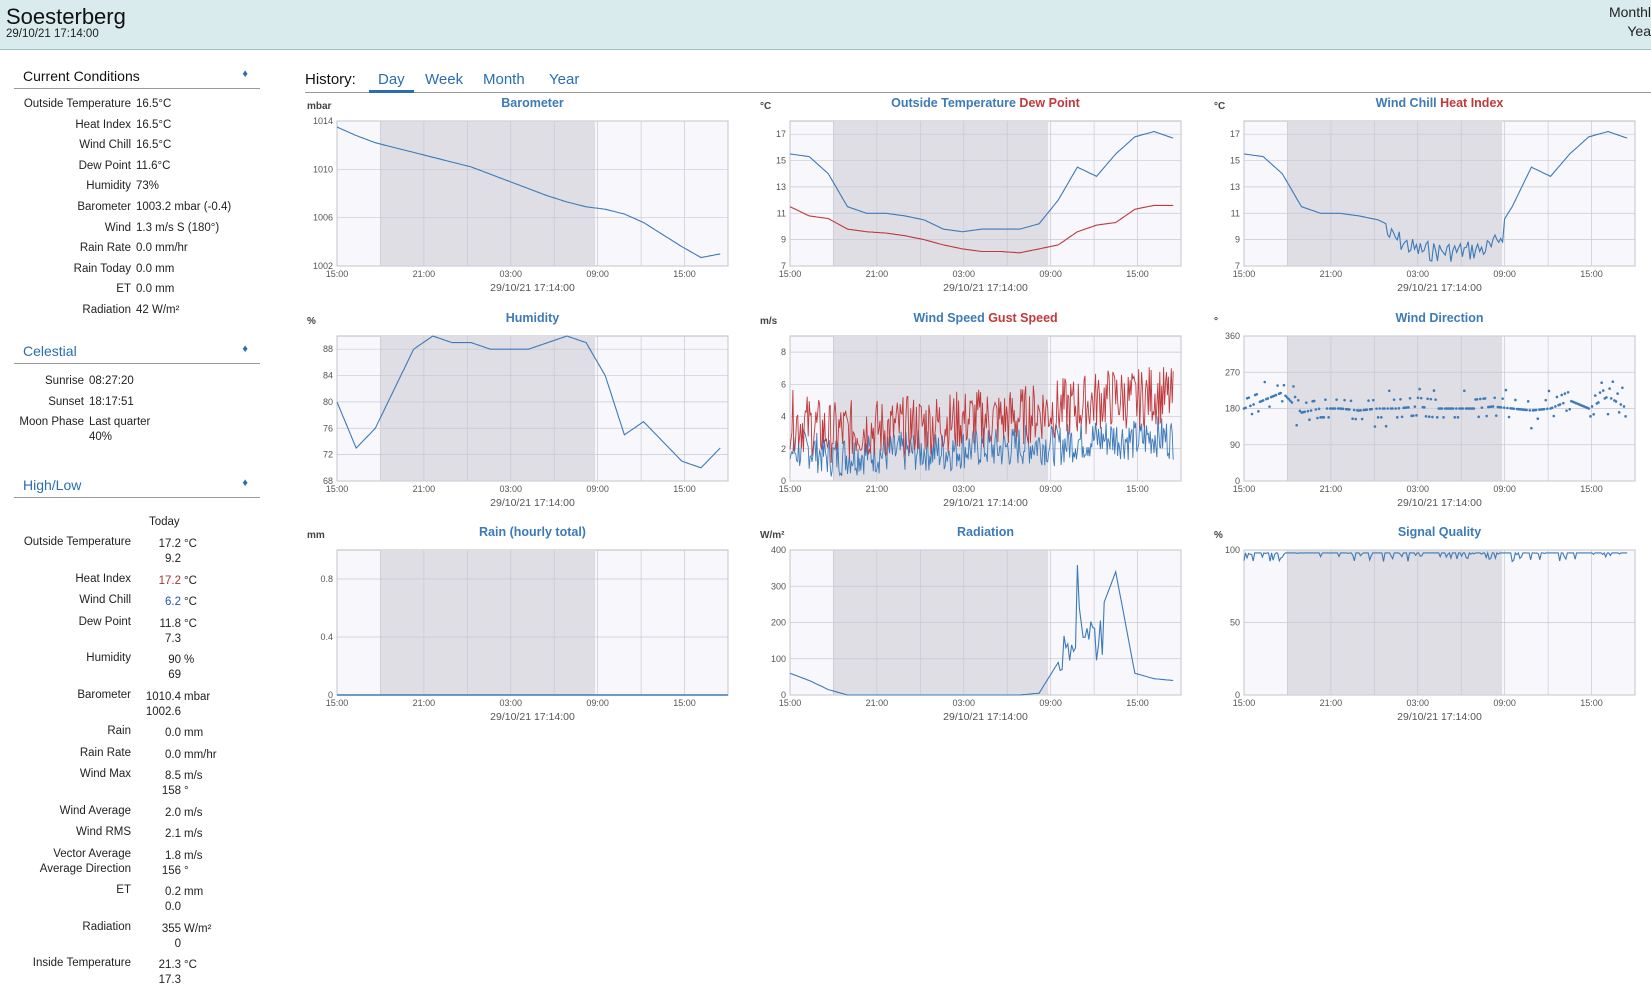  What do you see at coordinates (137, 352) in the screenshot?
I see `celestial-header: Celestial ♦` at bounding box center [137, 352].